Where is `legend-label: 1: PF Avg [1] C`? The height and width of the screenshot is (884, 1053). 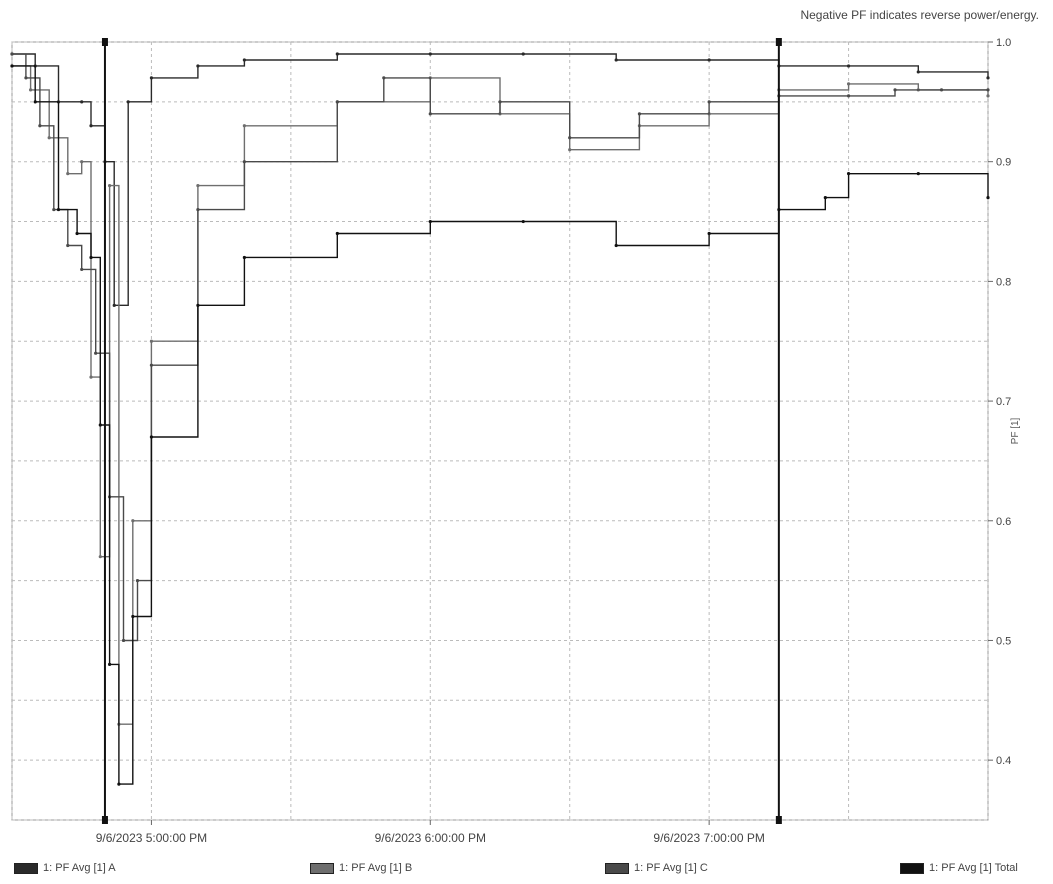 legend-label: 1: PF Avg [1] C is located at coordinates (671, 868).